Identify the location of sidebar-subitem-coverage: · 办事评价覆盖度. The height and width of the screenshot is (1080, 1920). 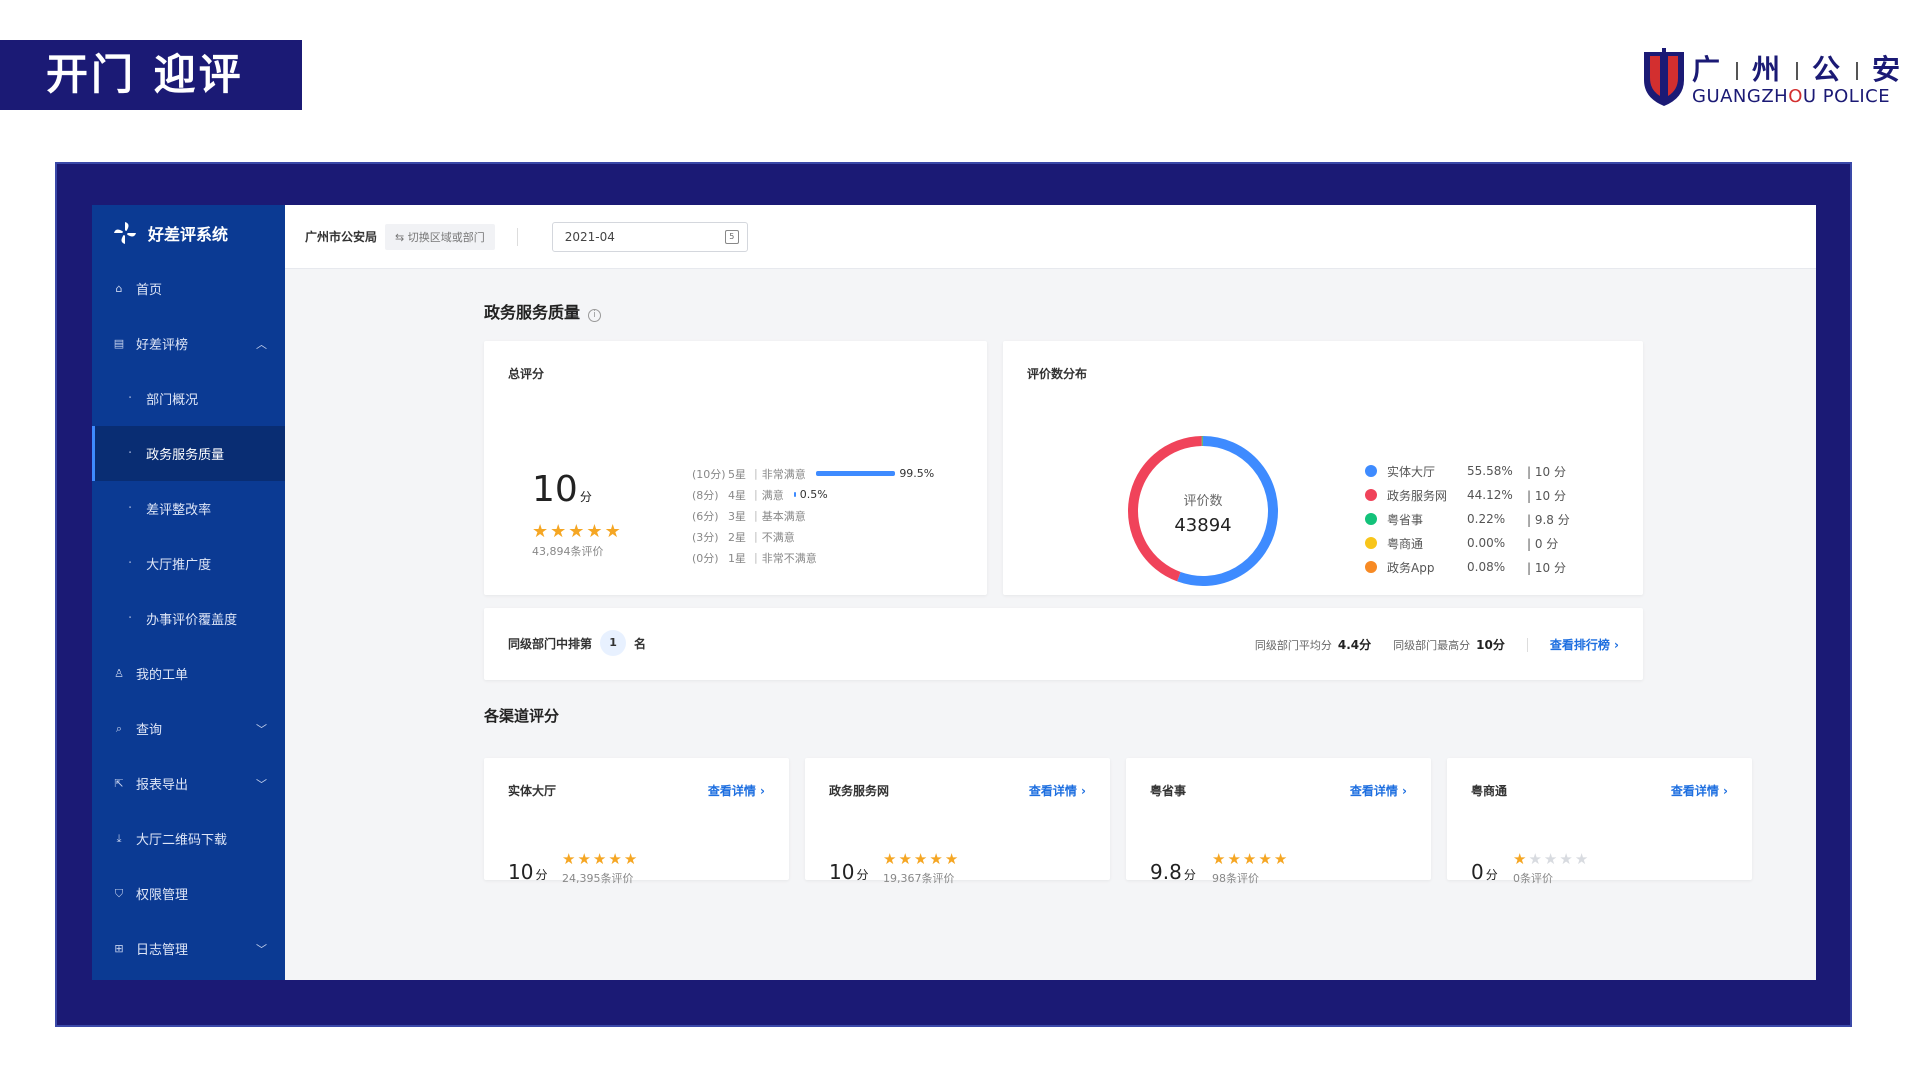
(183, 619).